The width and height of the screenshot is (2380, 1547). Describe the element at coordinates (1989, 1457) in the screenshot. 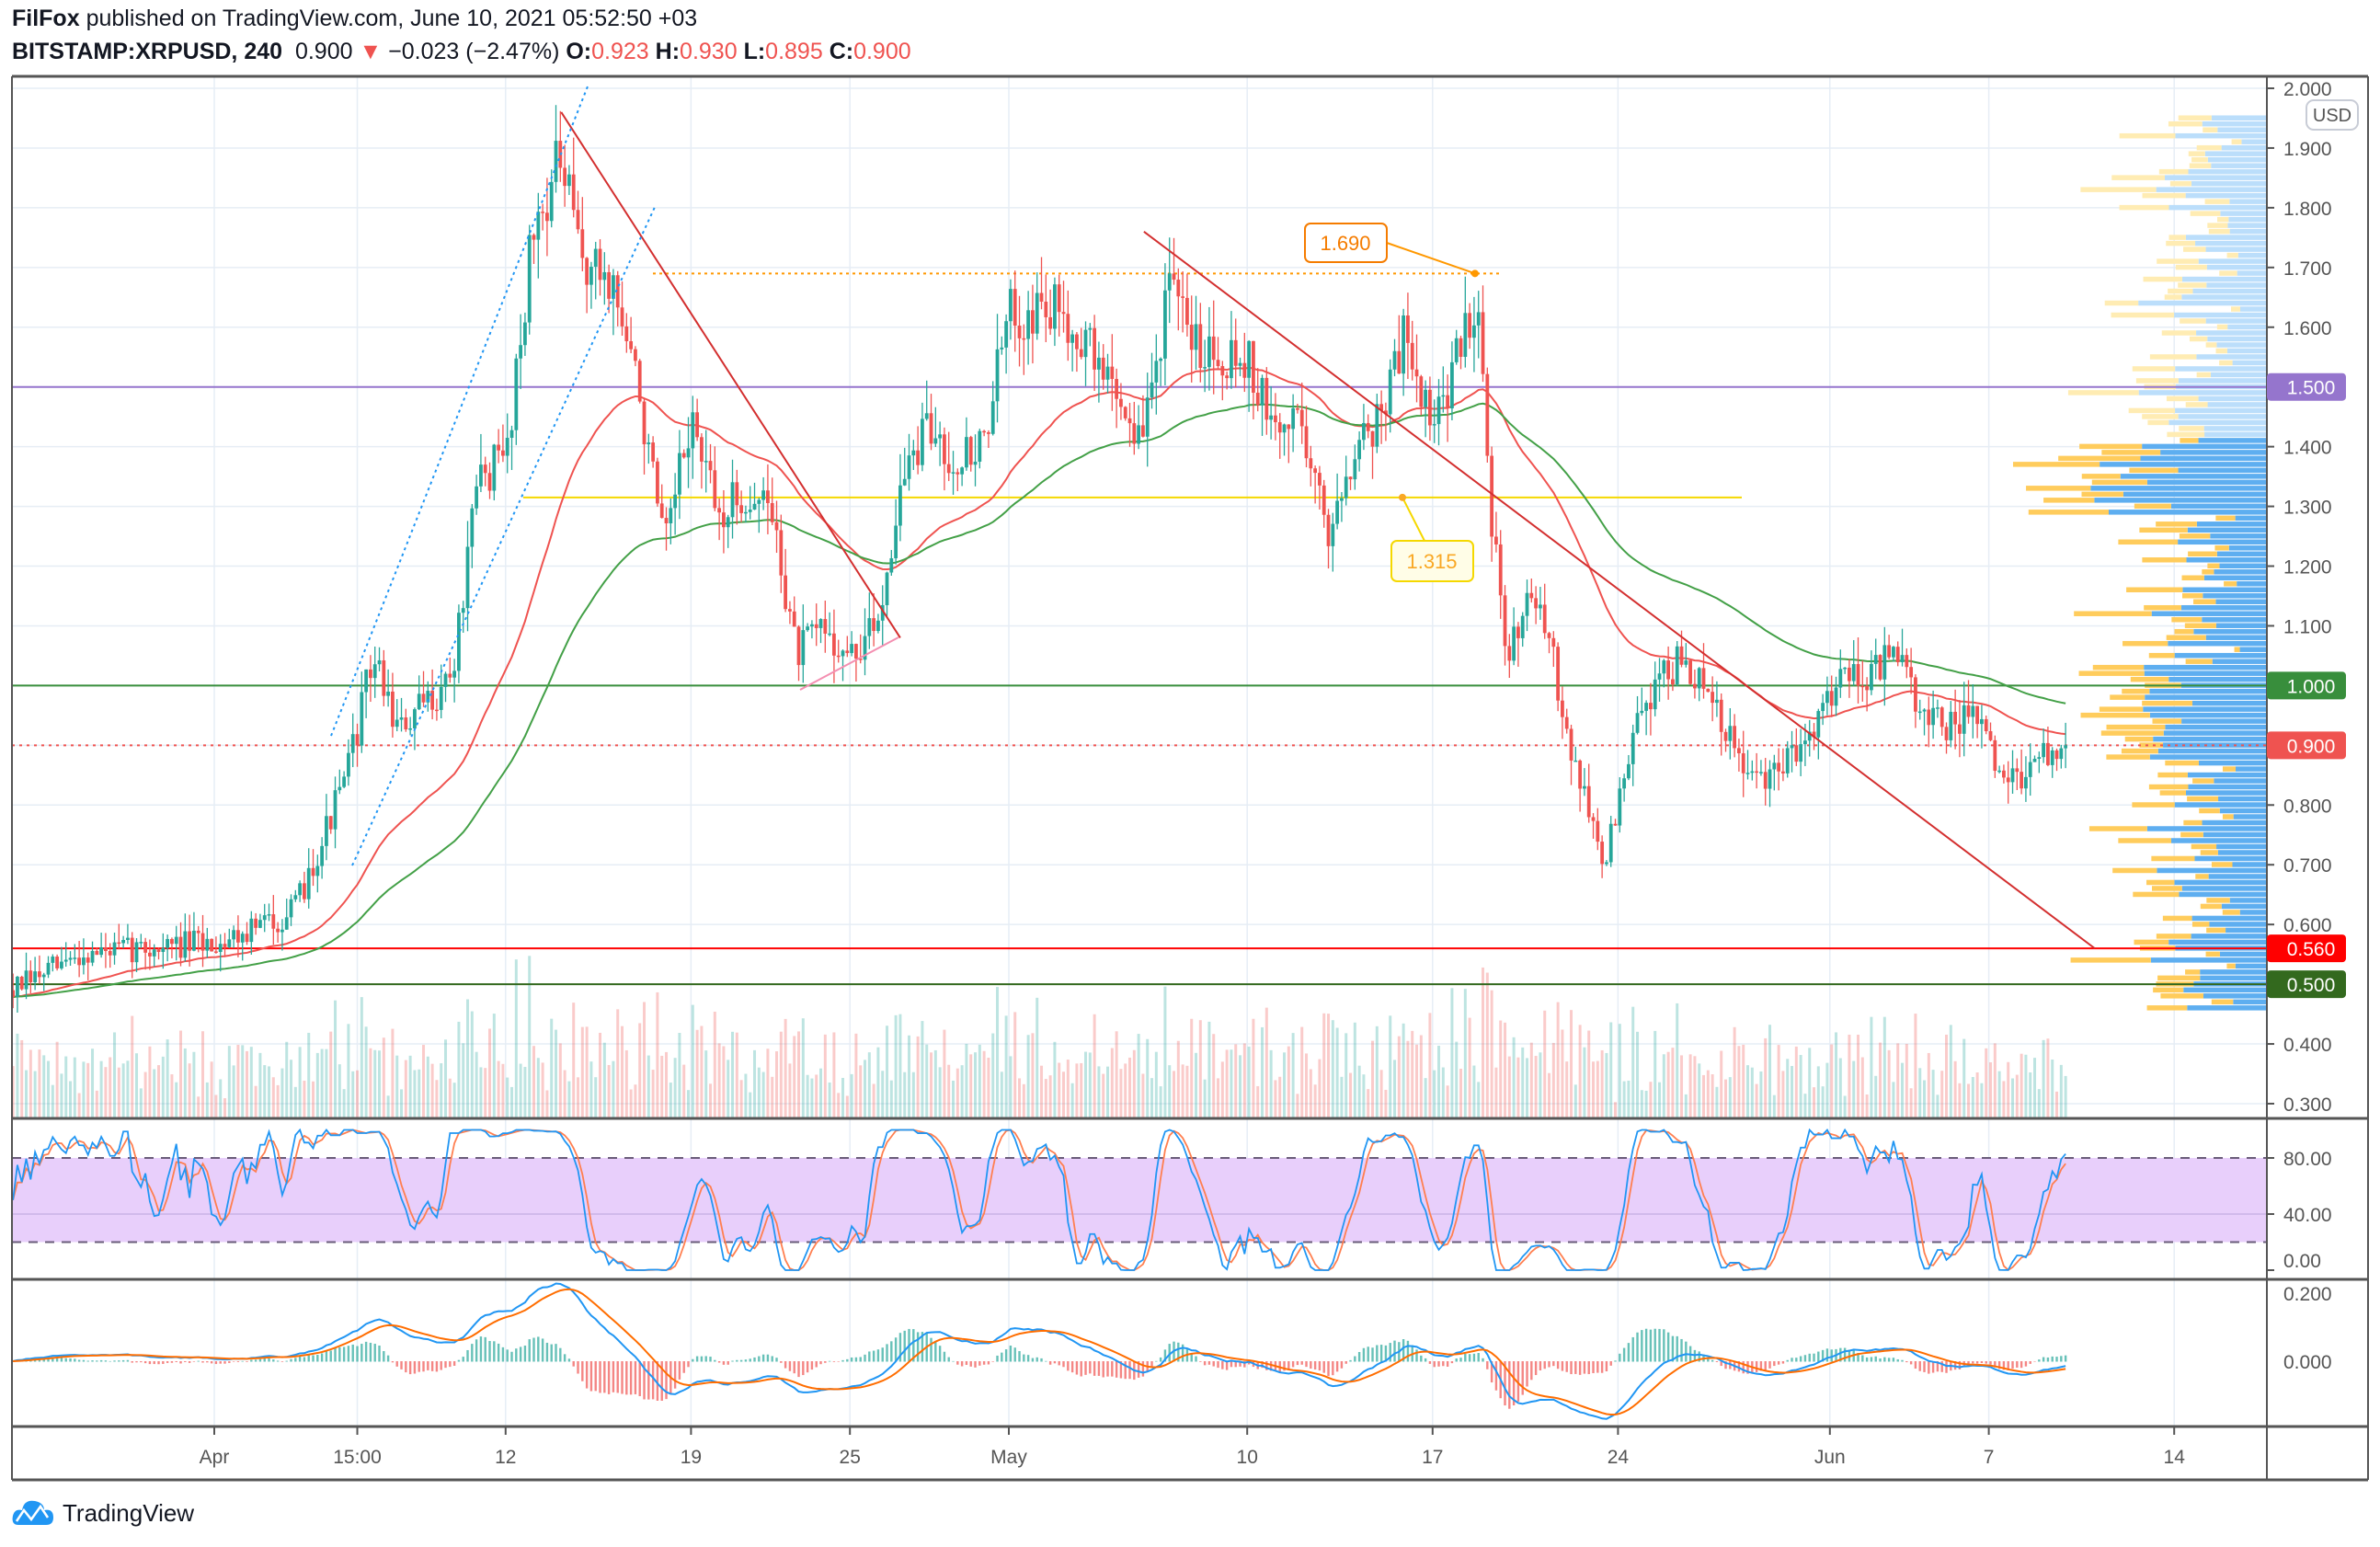

I see `time-tick-label: 7` at that location.